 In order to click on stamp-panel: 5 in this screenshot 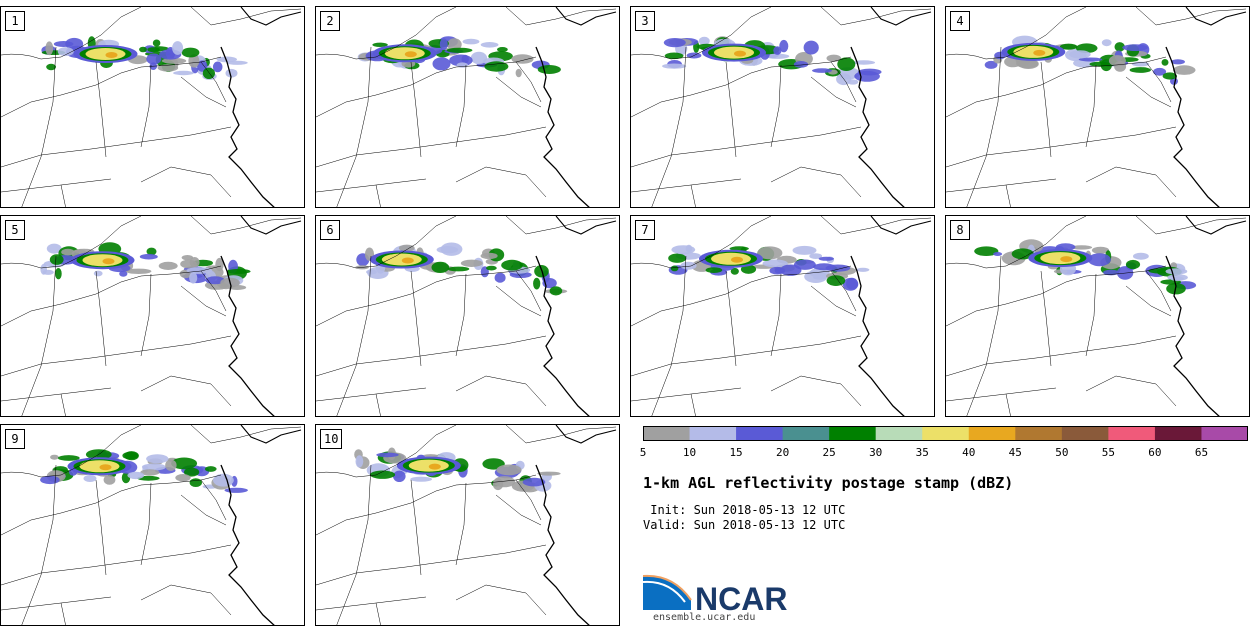, I will do `click(152, 316)`.